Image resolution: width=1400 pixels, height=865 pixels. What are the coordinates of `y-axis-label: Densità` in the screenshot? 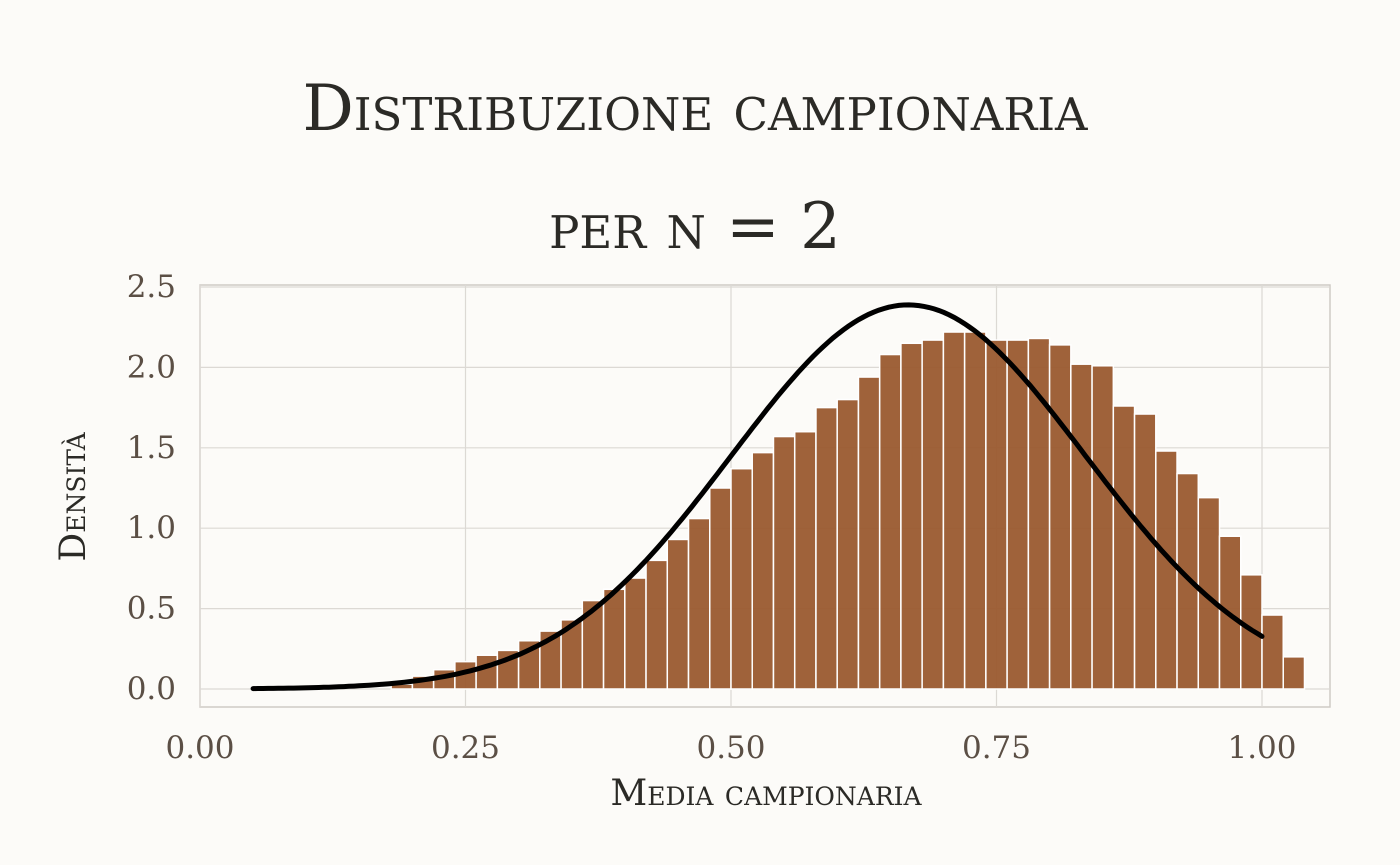 It's located at (73, 496).